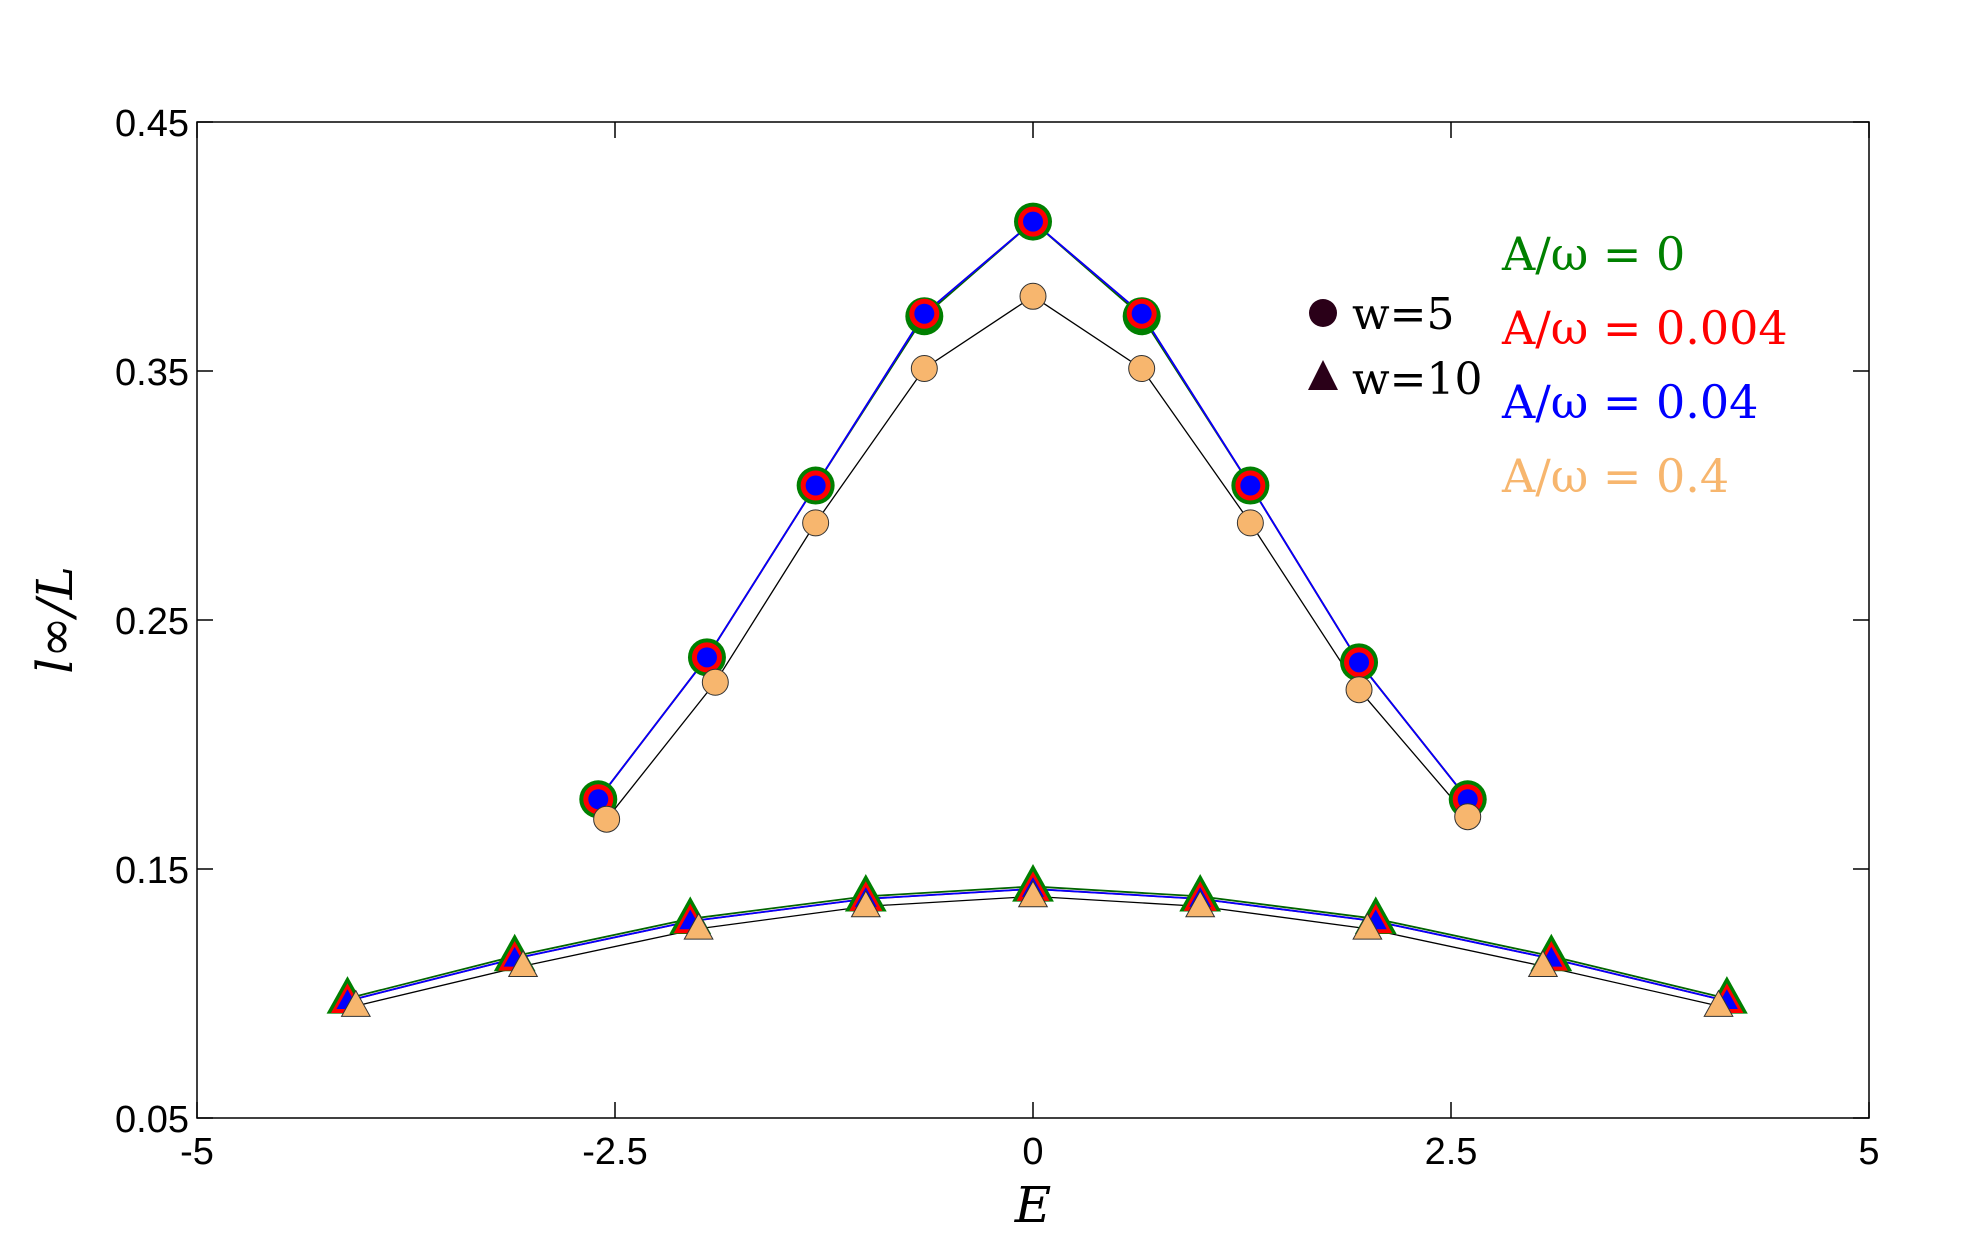 The height and width of the screenshot is (1247, 1966). I want to click on color-legend-label: A/ω = 0.4, so click(1615, 476).